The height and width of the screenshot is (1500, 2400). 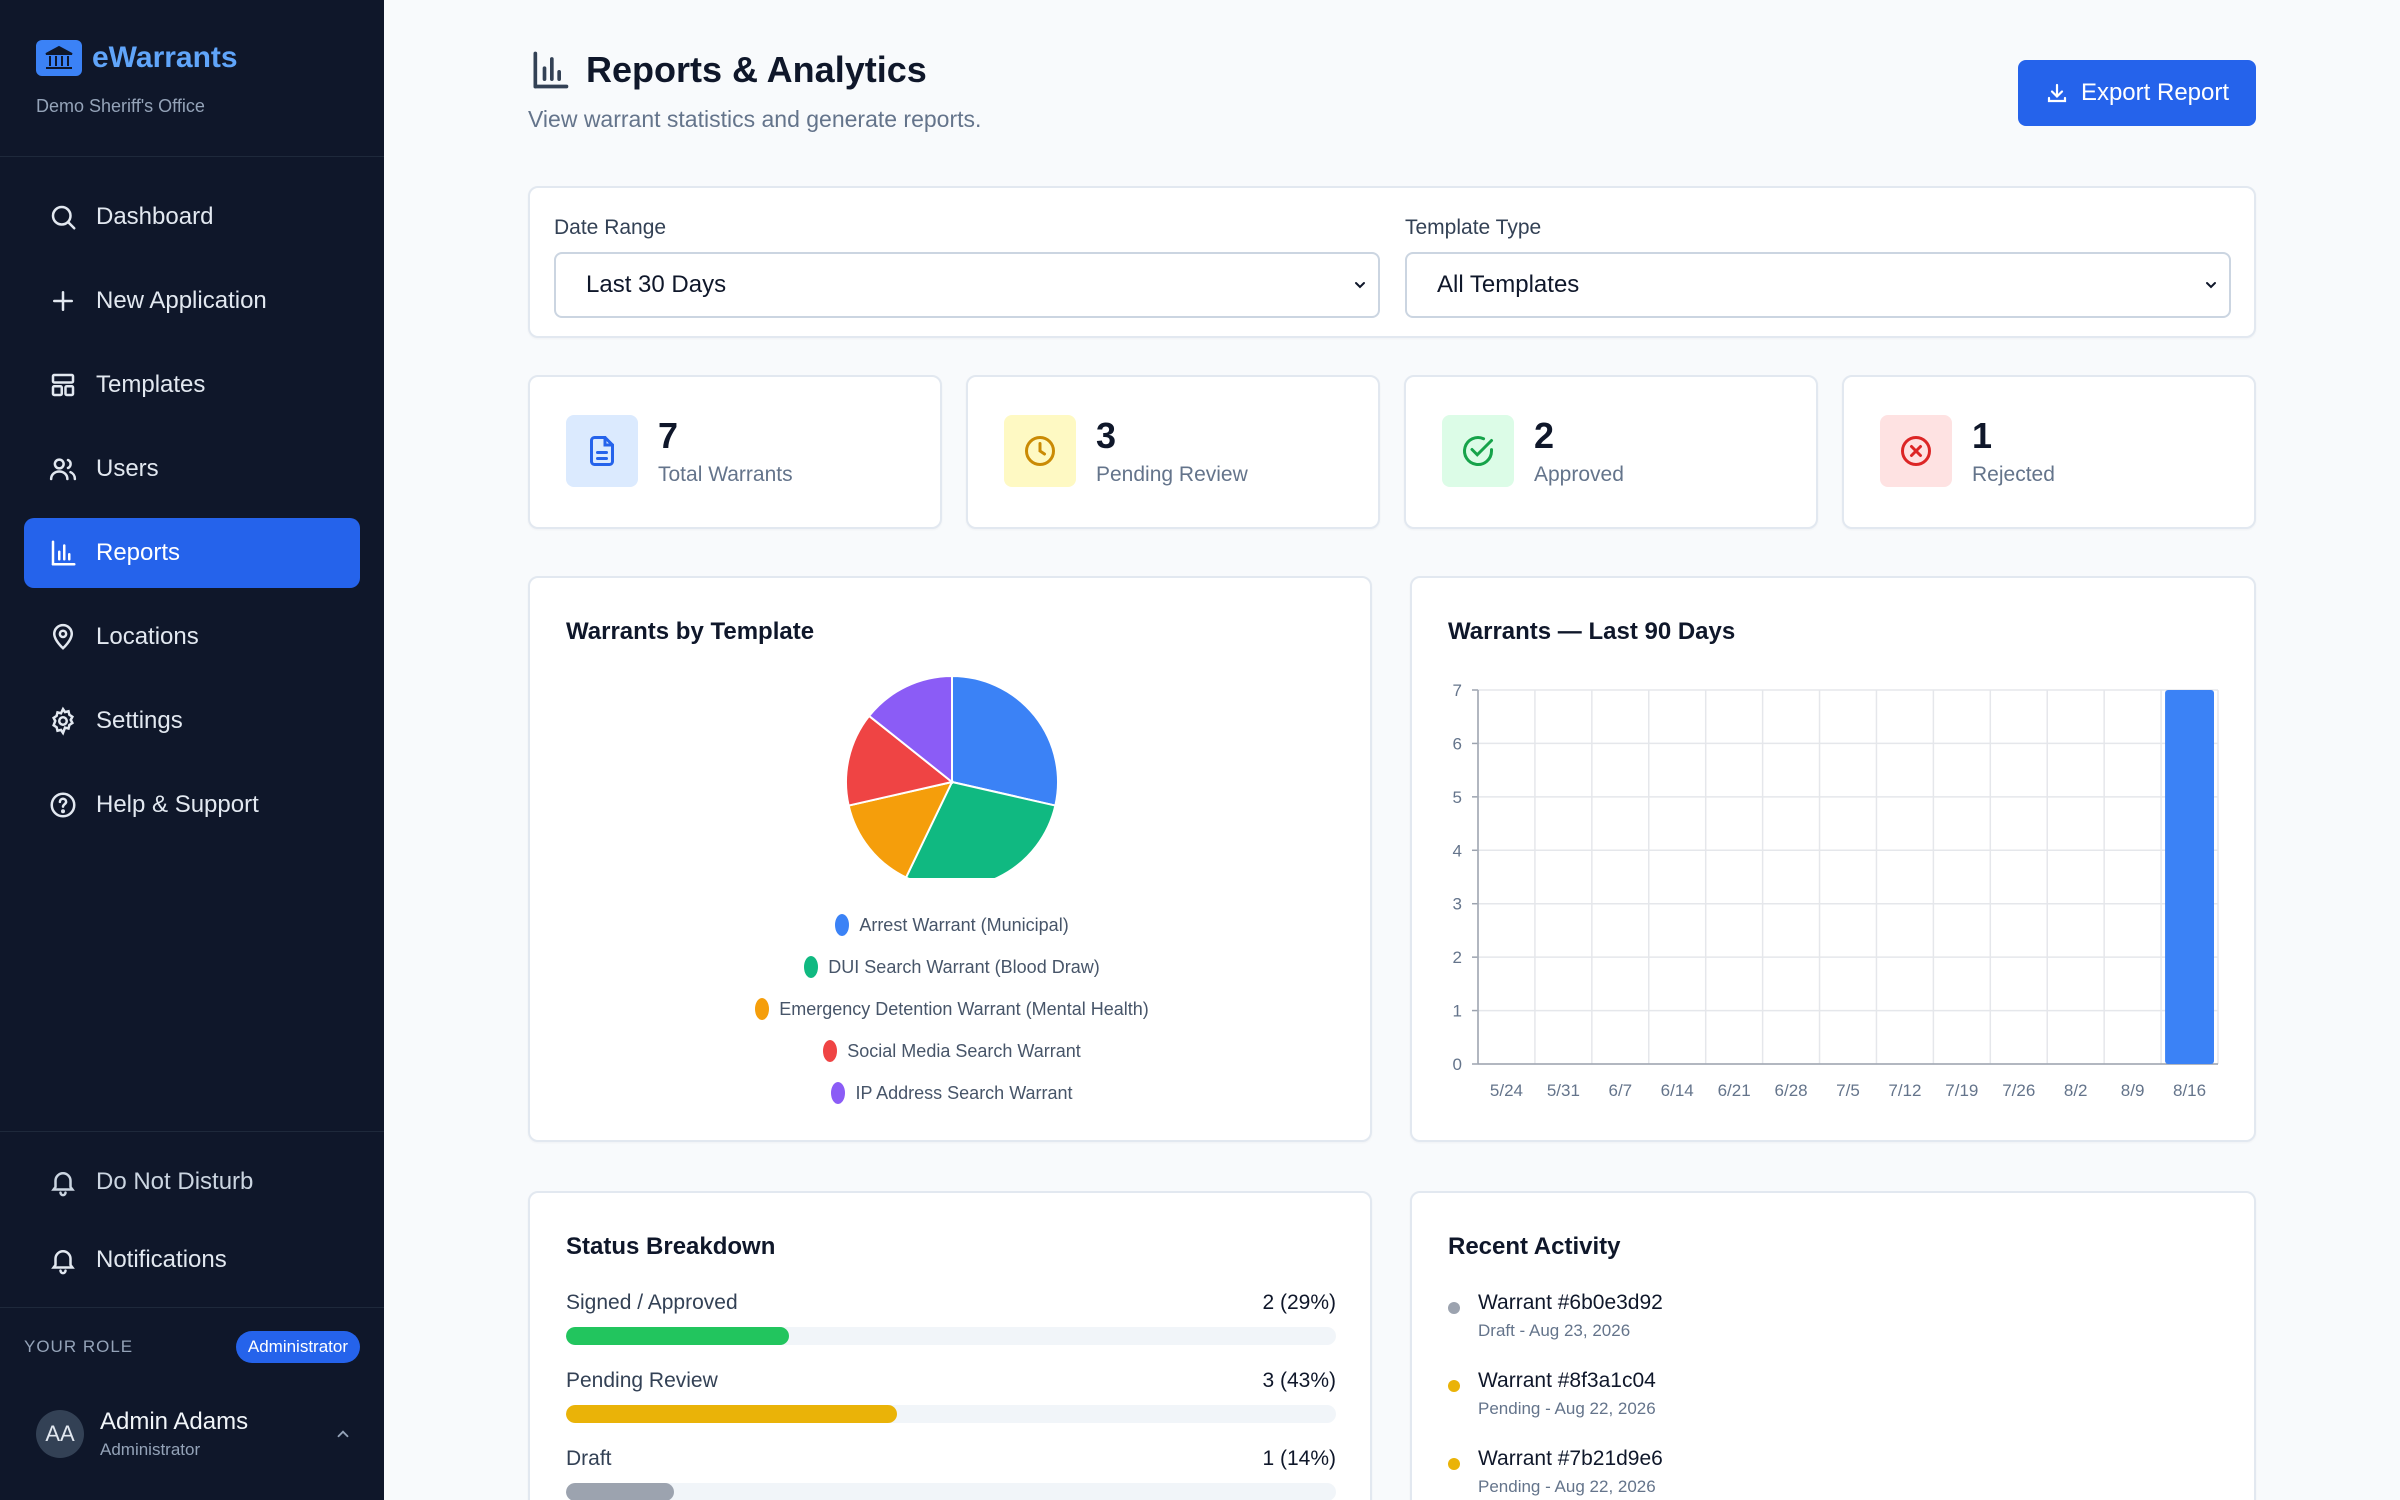 What do you see at coordinates (1457, 957) in the screenshot?
I see `y-tick-label: 2` at bounding box center [1457, 957].